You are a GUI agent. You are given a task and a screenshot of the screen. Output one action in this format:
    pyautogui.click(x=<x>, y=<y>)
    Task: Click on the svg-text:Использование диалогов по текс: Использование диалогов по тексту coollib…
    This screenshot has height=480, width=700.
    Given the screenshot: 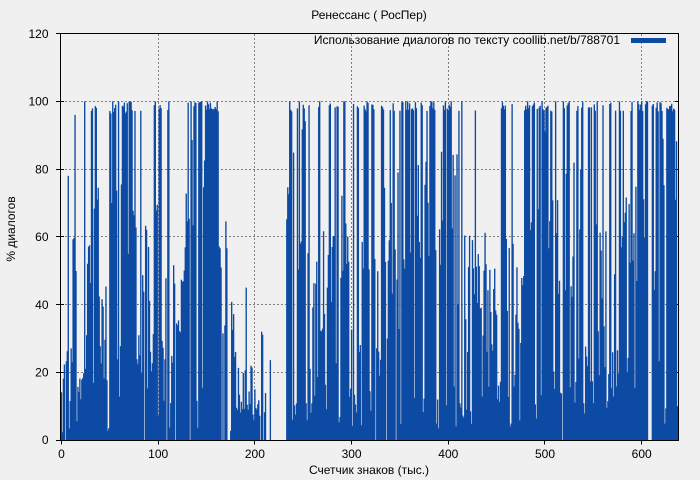 What is the action you would take?
    pyautogui.click(x=467, y=40)
    